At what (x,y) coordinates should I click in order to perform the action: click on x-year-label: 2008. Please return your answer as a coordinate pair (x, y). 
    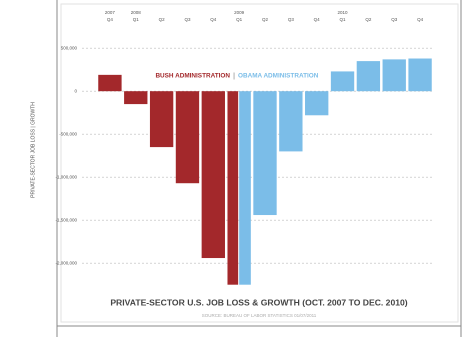
    Looking at the image, I should click on (136, 12).